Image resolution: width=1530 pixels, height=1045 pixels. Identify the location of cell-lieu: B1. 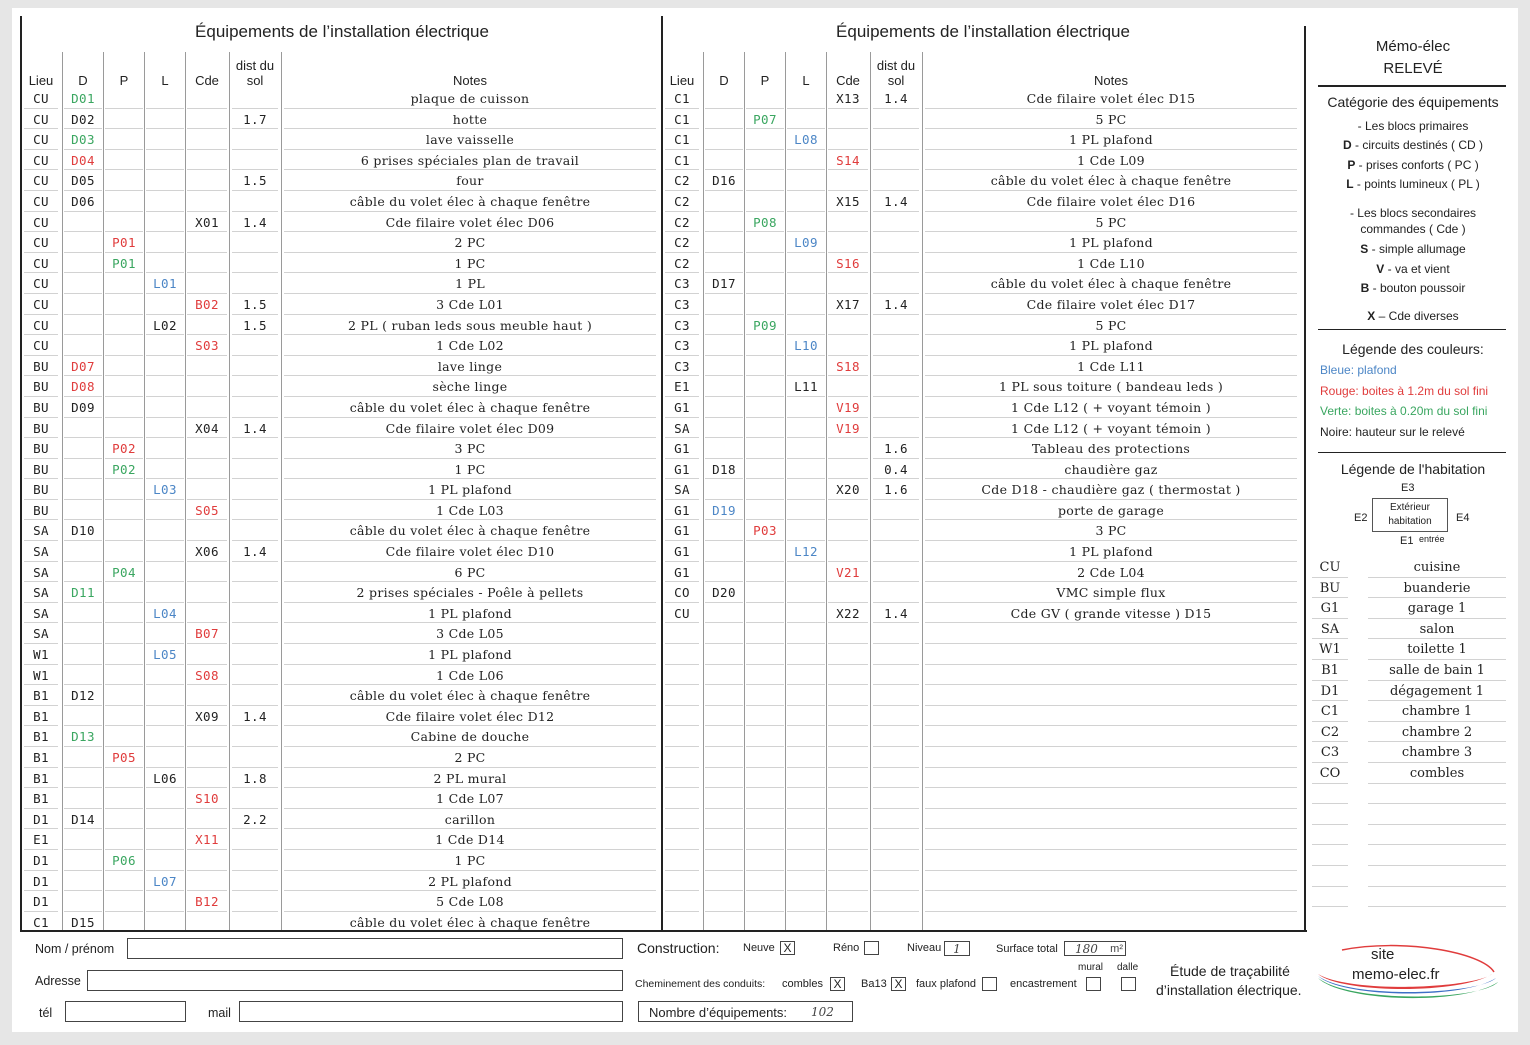
(41, 716).